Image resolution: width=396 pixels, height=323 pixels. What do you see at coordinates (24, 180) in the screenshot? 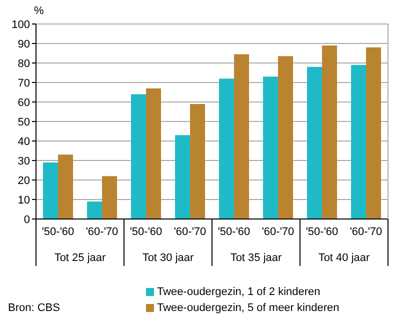
I see `y-tick-label: 20` at bounding box center [24, 180].